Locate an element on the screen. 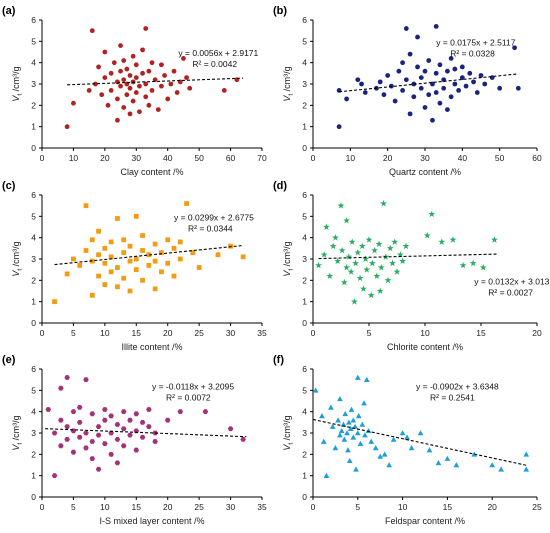 Image resolution: width=550 pixels, height=533 pixels. r-squared: R² = 0.0344 is located at coordinates (210, 229).